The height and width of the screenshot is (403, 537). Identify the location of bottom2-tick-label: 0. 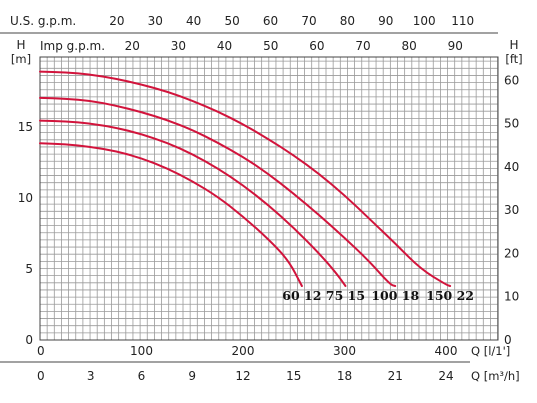
(41, 376).